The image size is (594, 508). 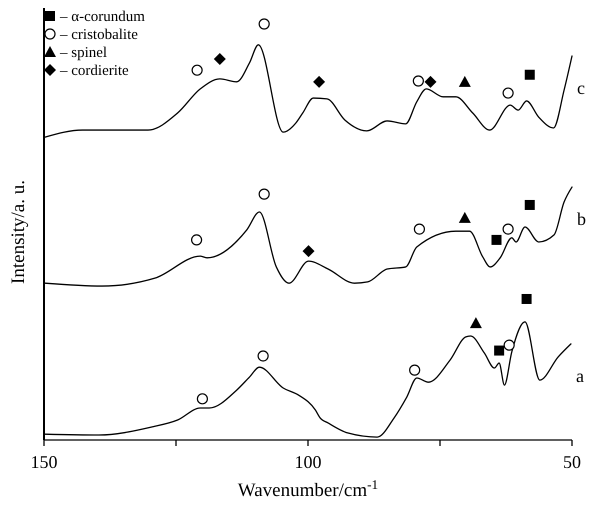 What do you see at coordinates (98, 35) in the screenshot?
I see `legend-label: – cristobalite` at bounding box center [98, 35].